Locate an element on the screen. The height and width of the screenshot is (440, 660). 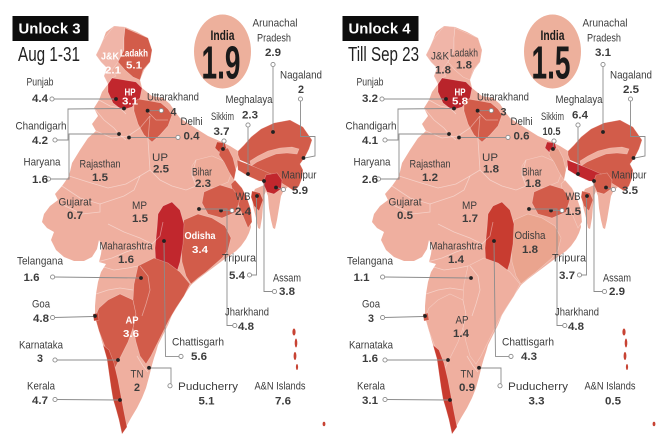
svg-text: 3.7 is located at coordinates (222, 132).